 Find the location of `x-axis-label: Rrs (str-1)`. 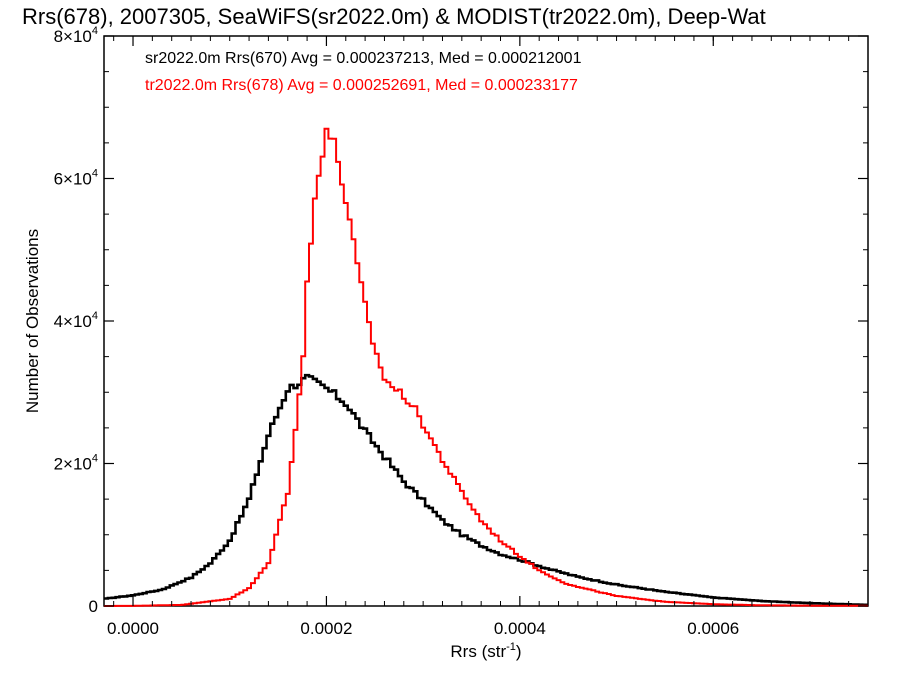

x-axis-label: Rrs (str-1) is located at coordinates (485, 651).